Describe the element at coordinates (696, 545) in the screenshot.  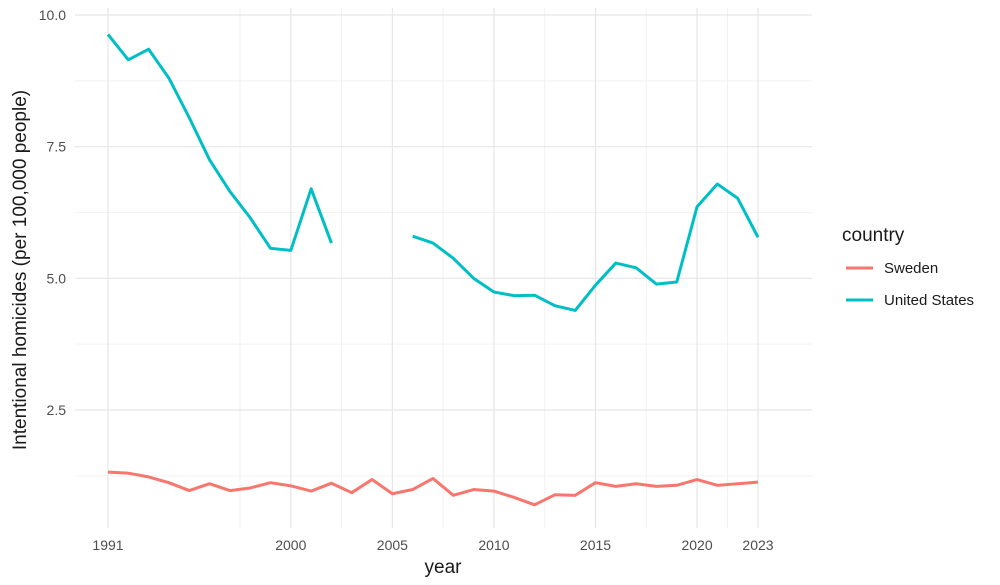
I see `x-tick-label: 2020` at that location.